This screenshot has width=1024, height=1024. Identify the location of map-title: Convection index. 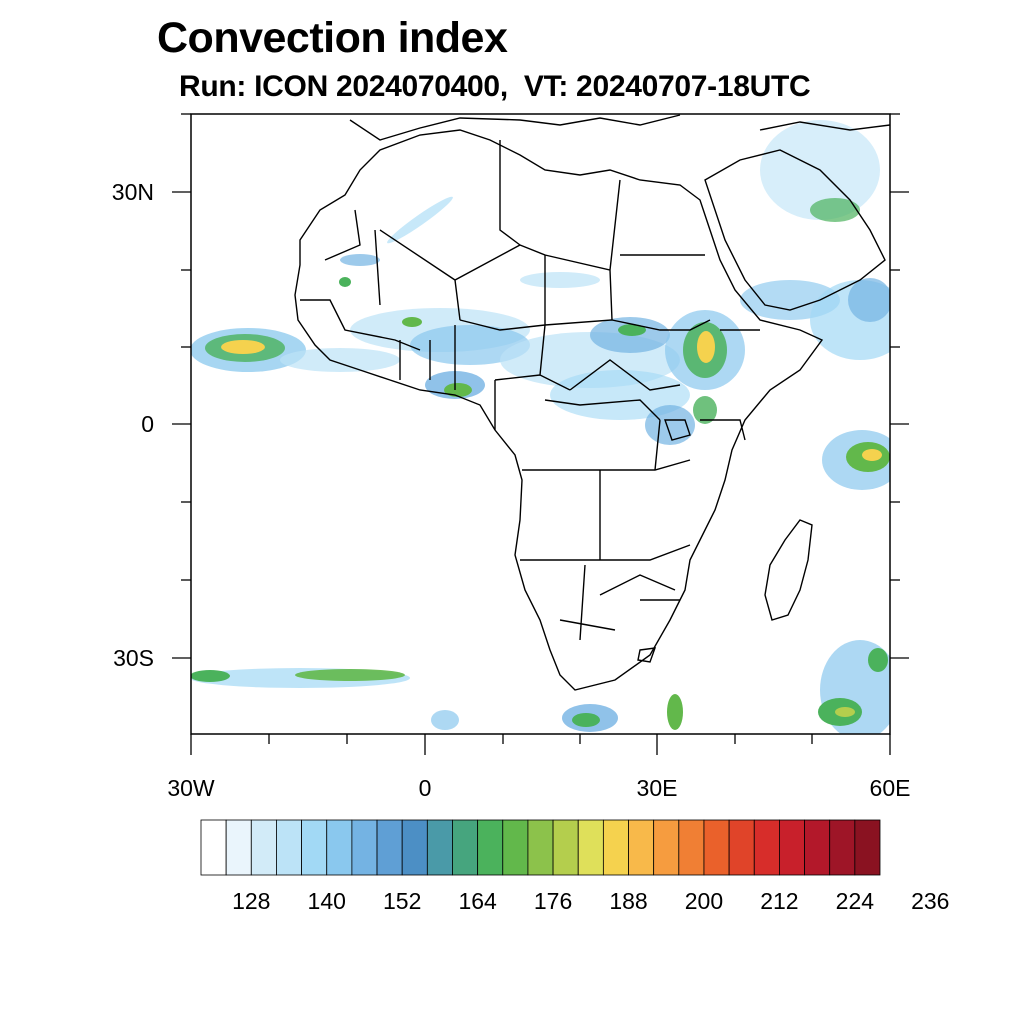
(332, 38).